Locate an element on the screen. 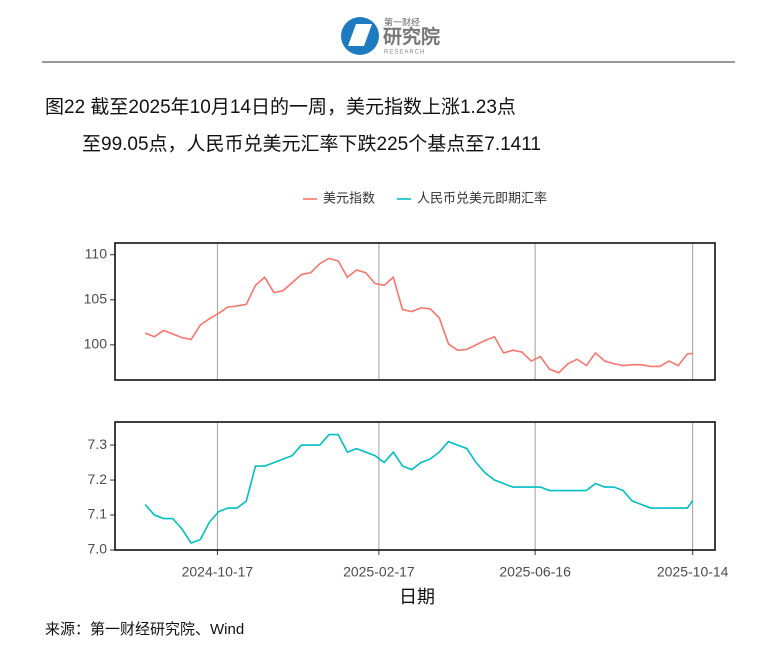 The width and height of the screenshot is (773, 669). source: 来源：第一财经研究院、Wind is located at coordinates (144, 629).